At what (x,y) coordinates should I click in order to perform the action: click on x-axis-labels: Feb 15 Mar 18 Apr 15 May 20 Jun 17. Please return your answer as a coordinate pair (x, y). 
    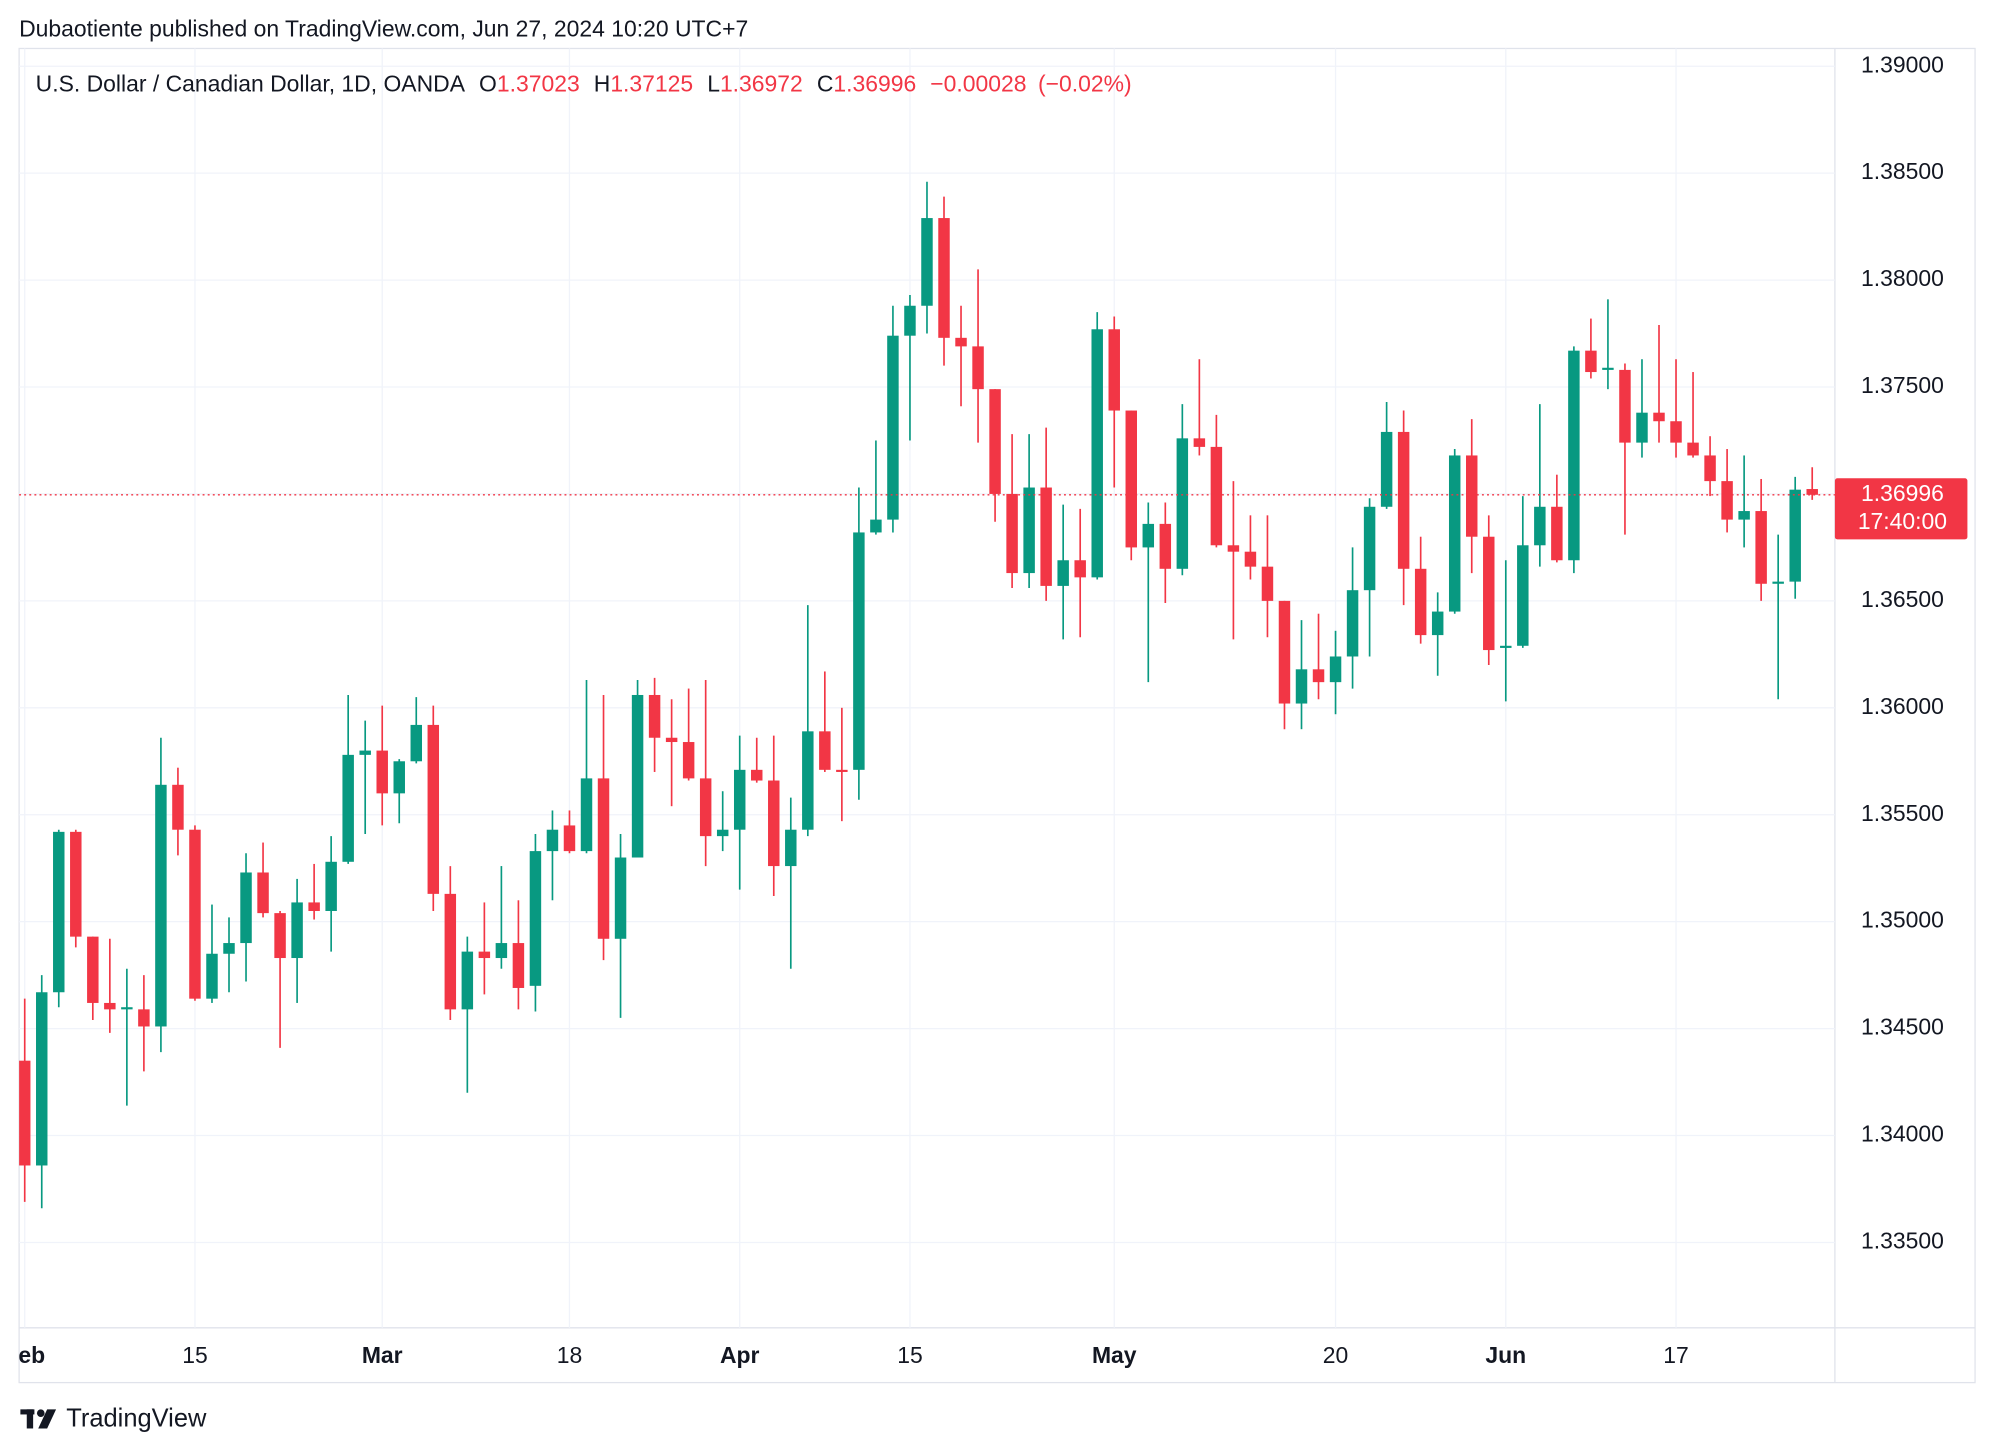
    Looking at the image, I should click on (854, 1355).